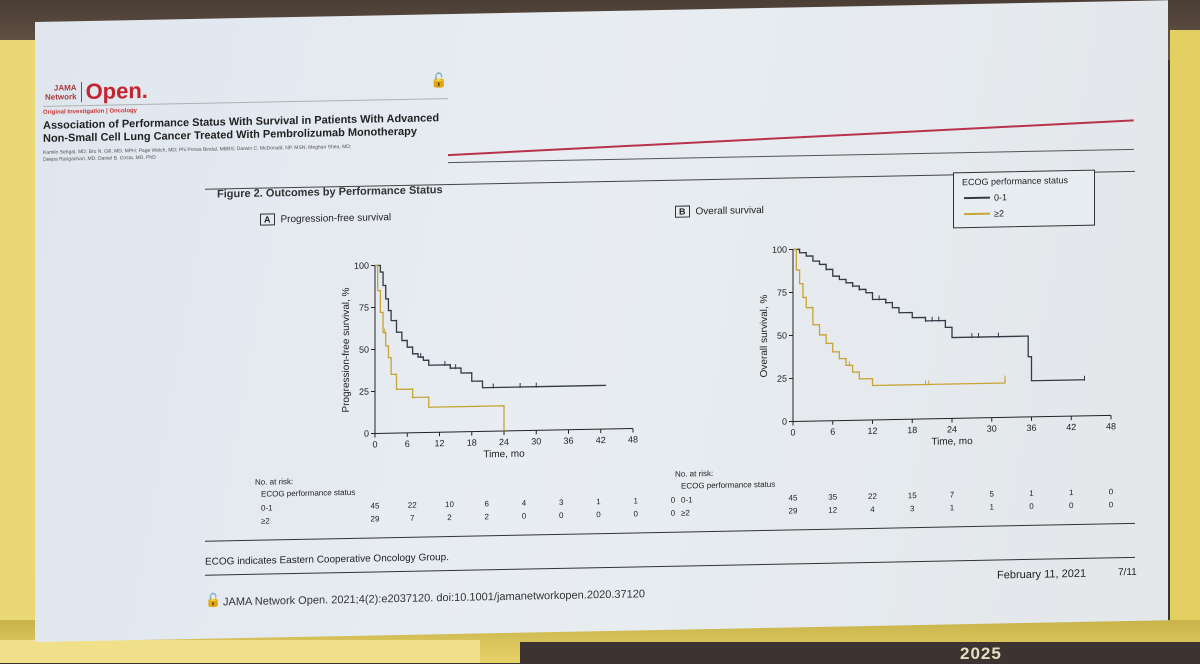 This screenshot has width=1200, height=664. I want to click on x-tick-label: 24, so click(504, 442).